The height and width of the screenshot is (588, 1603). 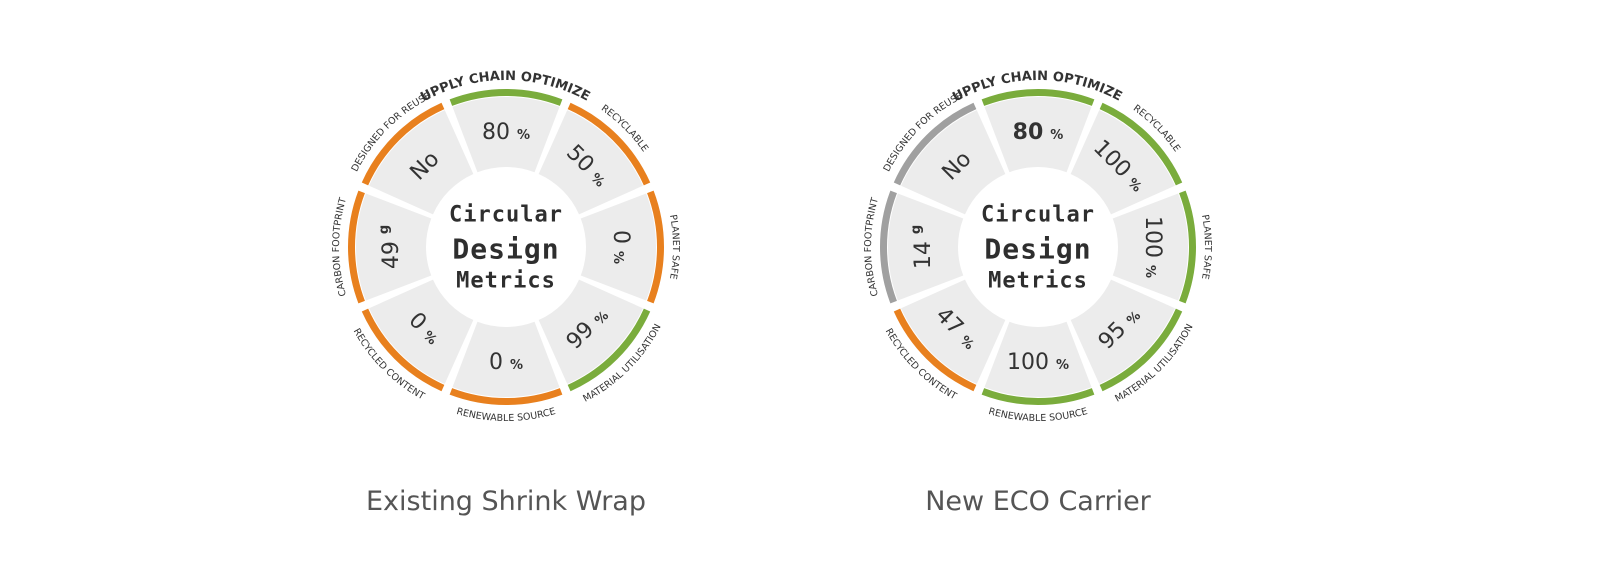 I want to click on segment-value-carbon-footprint: 49 g, so click(x=390, y=247).